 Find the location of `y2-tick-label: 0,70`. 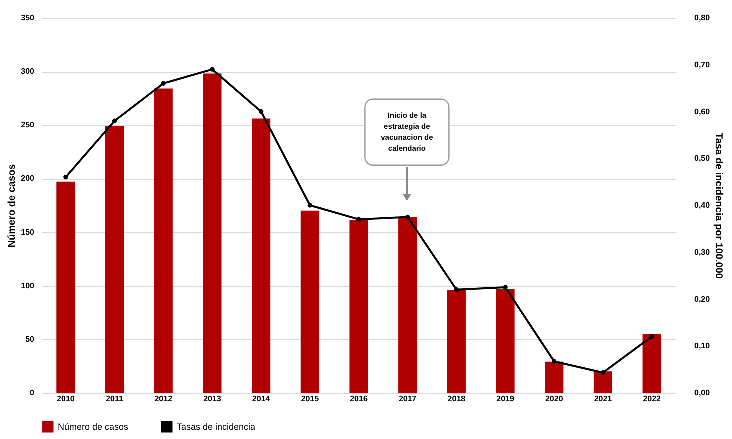

y2-tick-label: 0,70 is located at coordinates (702, 65).